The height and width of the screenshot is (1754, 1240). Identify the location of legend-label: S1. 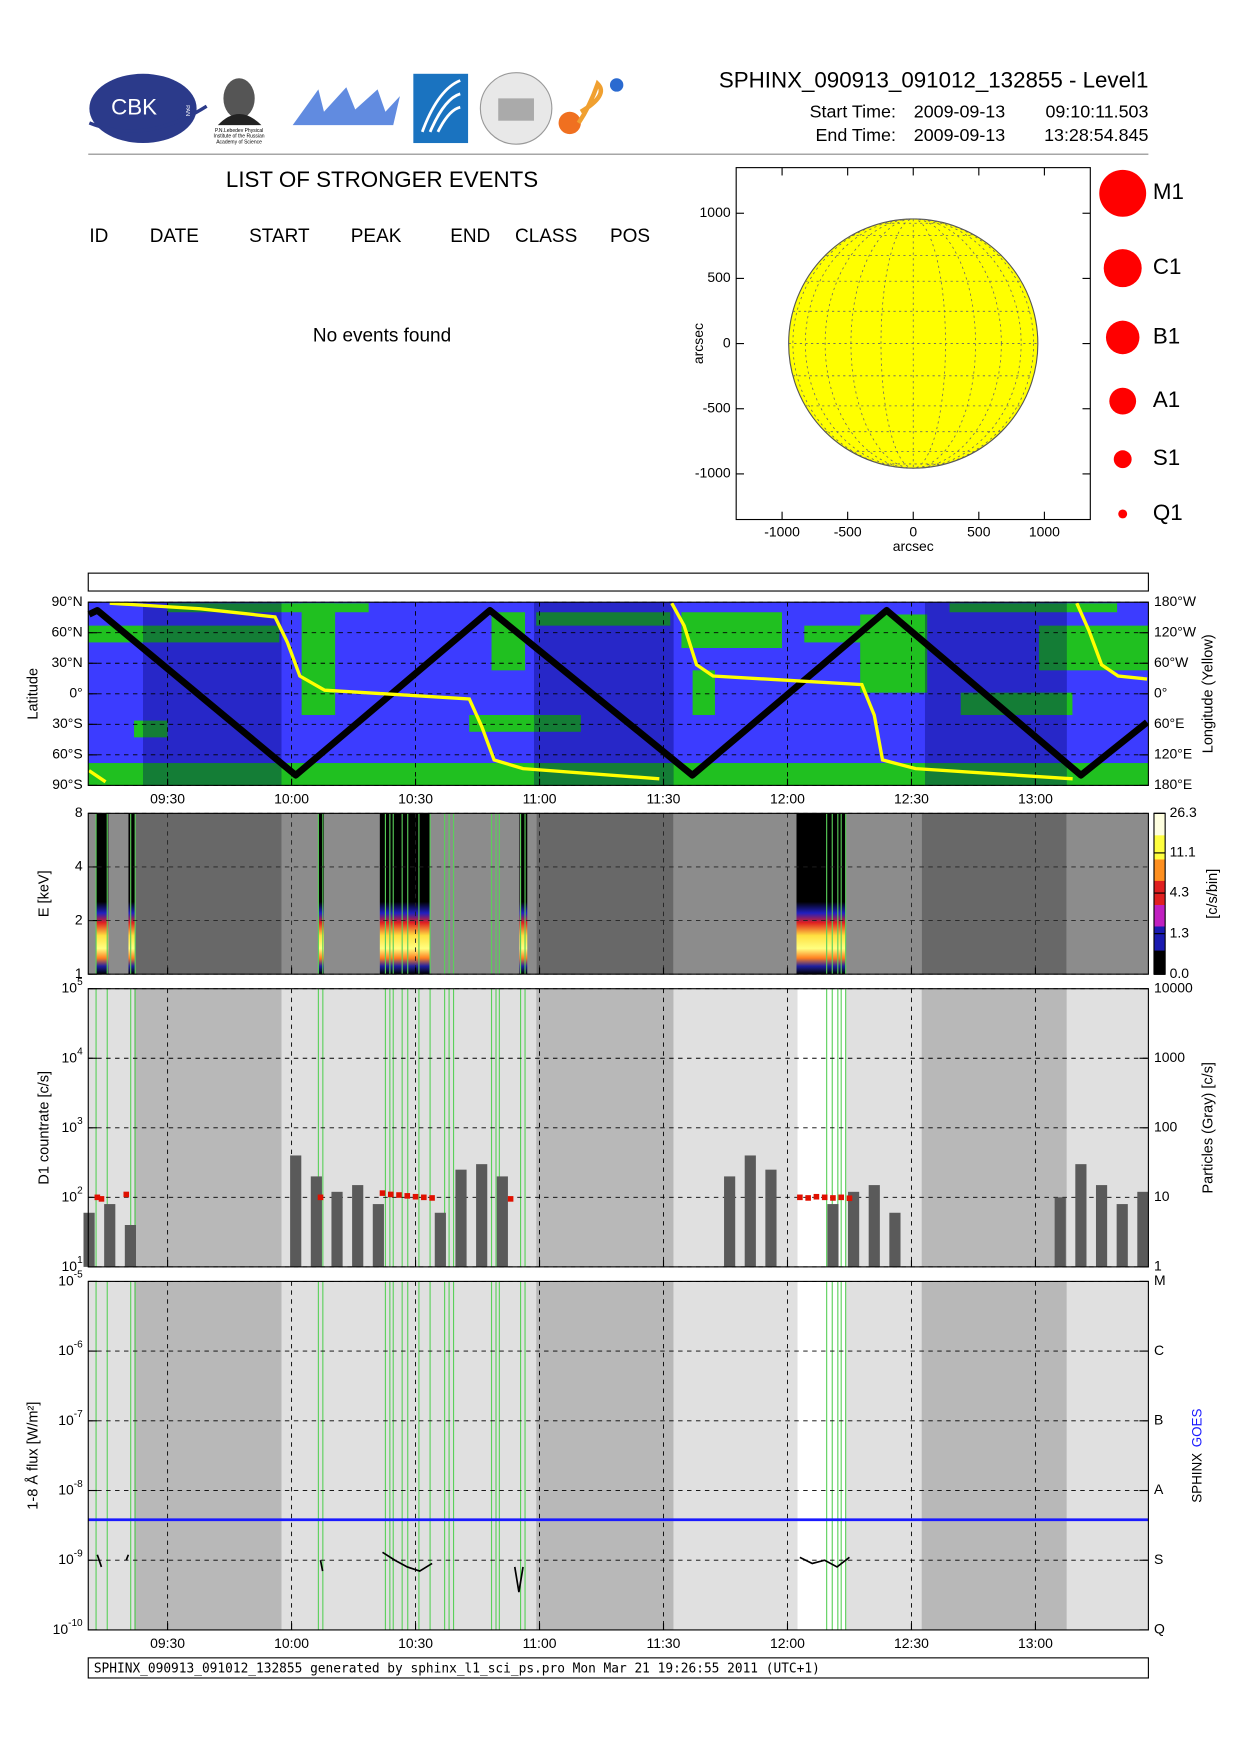
(1166, 457).